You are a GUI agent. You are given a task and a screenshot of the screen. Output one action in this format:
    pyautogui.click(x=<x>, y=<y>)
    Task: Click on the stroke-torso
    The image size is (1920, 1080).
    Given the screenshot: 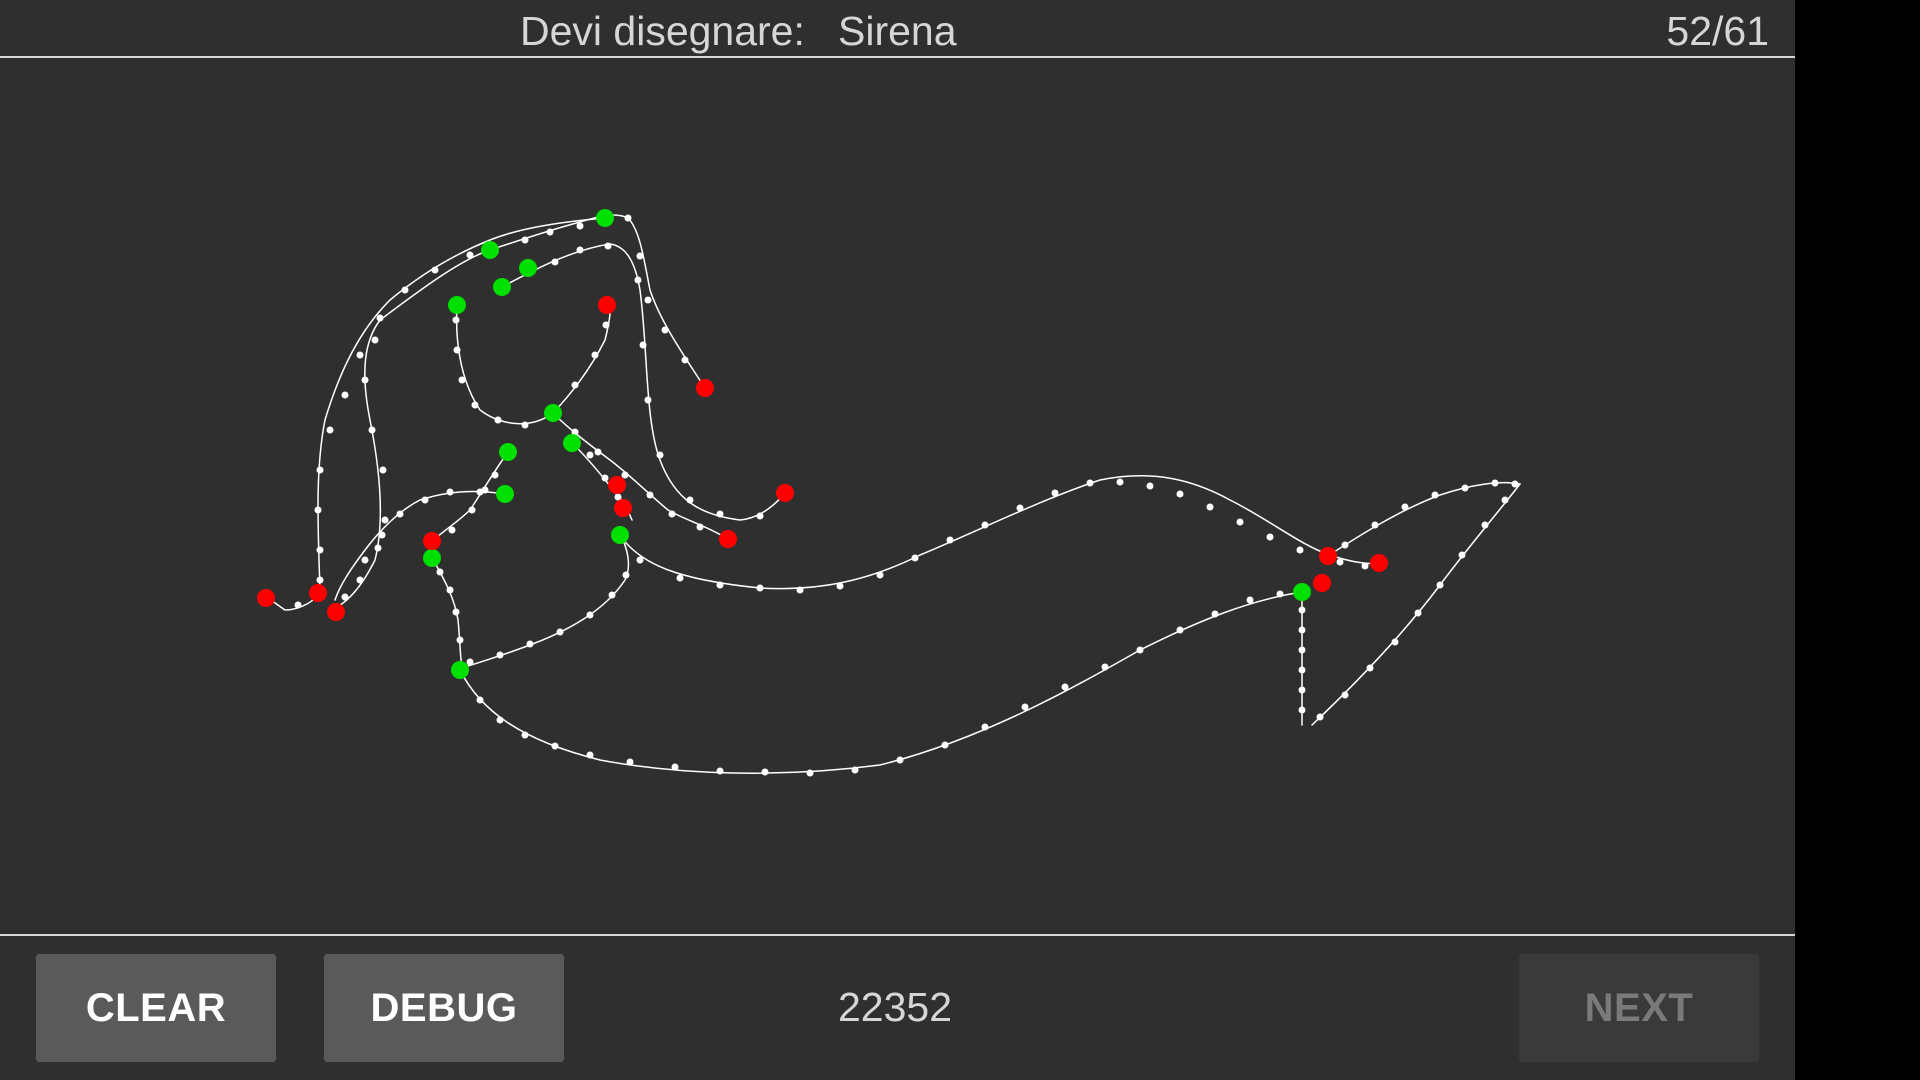 What is the action you would take?
    pyautogui.click(x=530, y=603)
    